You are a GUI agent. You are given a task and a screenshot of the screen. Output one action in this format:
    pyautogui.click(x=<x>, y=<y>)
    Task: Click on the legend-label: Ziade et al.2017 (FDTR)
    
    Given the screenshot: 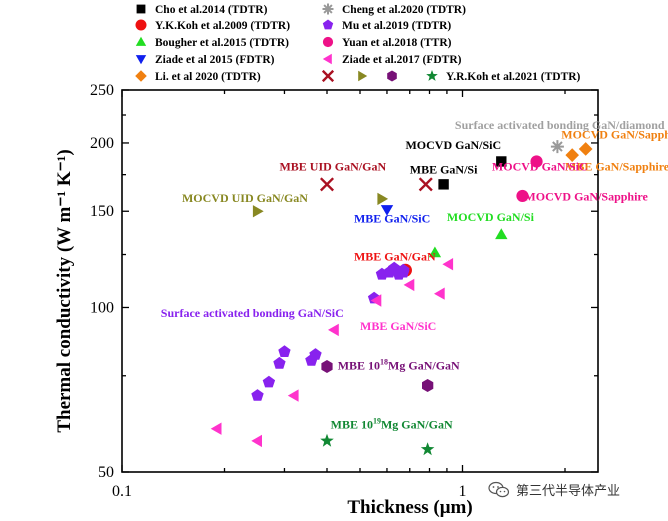 What is the action you would take?
    pyautogui.click(x=402, y=60)
    